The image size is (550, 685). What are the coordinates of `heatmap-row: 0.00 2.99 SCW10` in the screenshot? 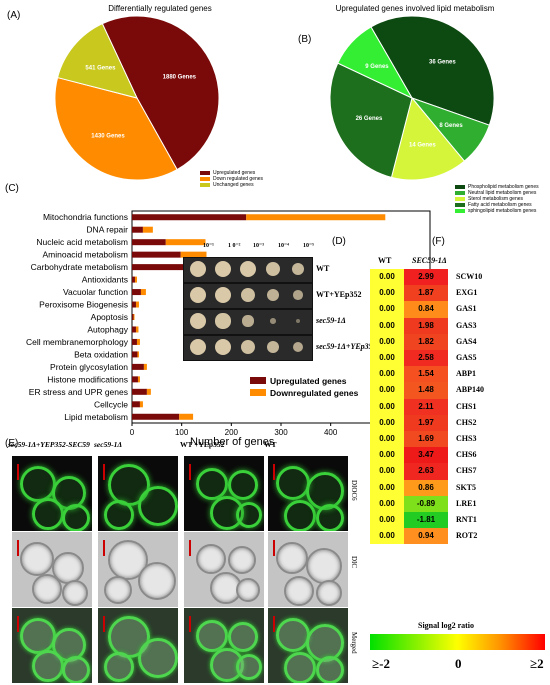 It's located at (455, 277).